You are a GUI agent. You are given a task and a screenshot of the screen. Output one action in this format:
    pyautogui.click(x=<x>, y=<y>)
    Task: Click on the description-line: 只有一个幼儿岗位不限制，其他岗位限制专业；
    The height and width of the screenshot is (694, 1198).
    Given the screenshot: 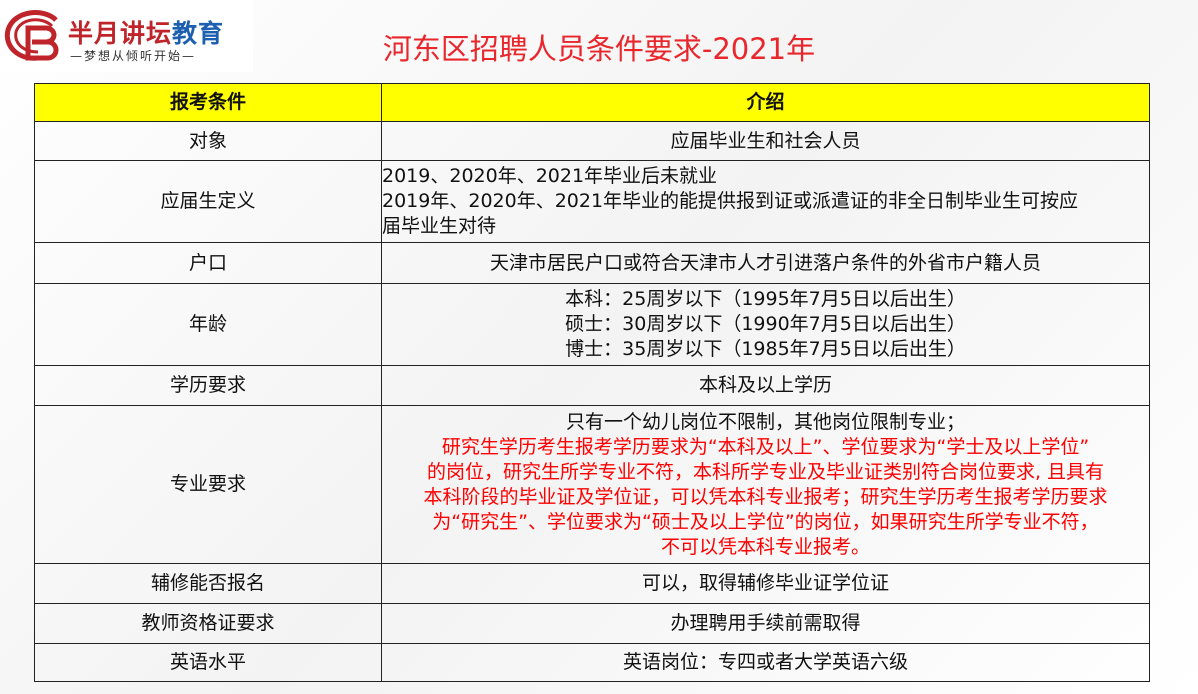 What is the action you would take?
    pyautogui.click(x=765, y=421)
    